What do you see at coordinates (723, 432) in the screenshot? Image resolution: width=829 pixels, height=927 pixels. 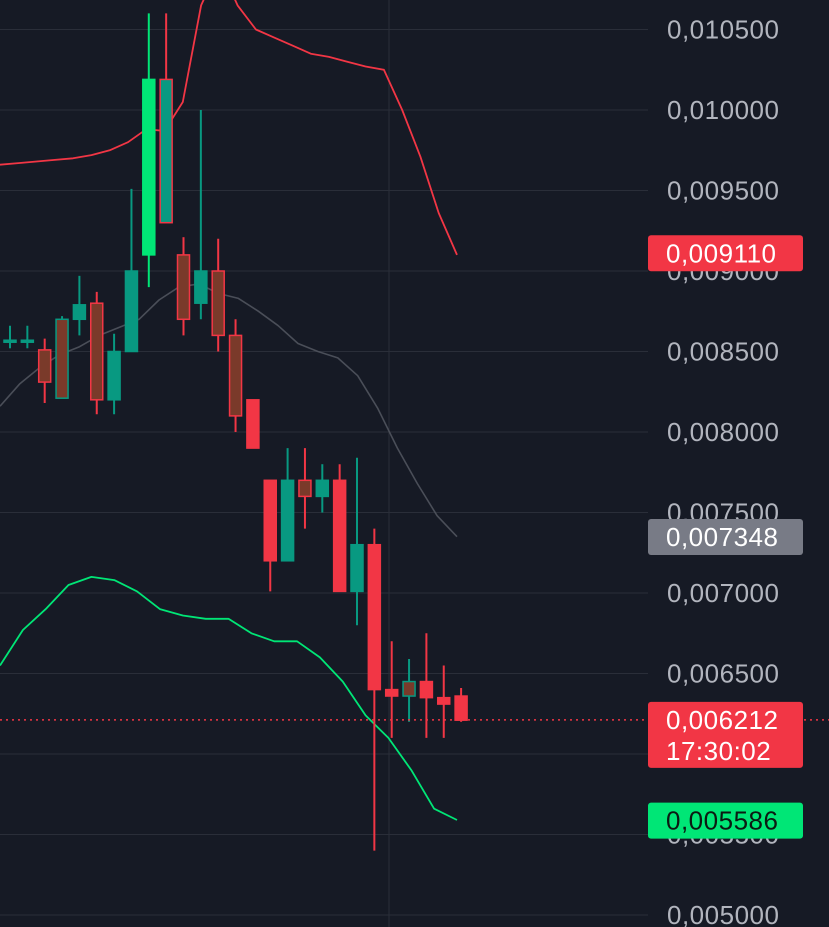 I see `y-tick-label: 0,008000` at bounding box center [723, 432].